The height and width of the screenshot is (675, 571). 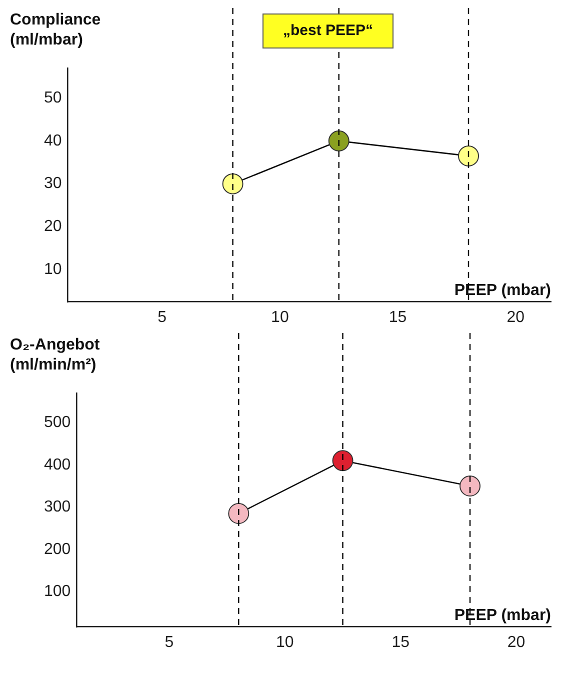 What do you see at coordinates (53, 269) in the screenshot?
I see `y-tick-label: 10` at bounding box center [53, 269].